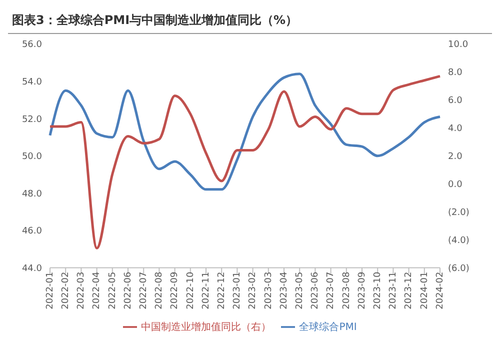 The image size is (500, 360). I want to click on x-tick-label: 2024-02, so click(440, 291).